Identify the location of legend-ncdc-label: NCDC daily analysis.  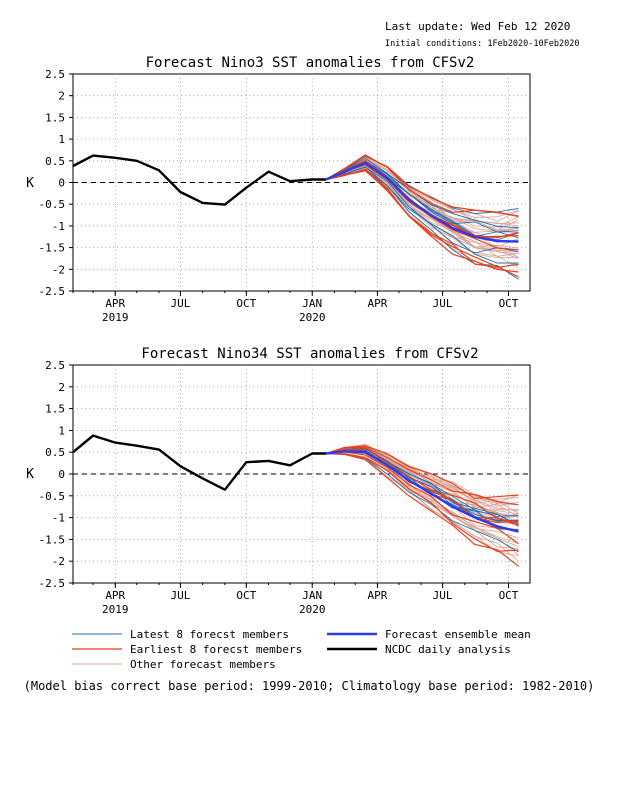
(448, 649).